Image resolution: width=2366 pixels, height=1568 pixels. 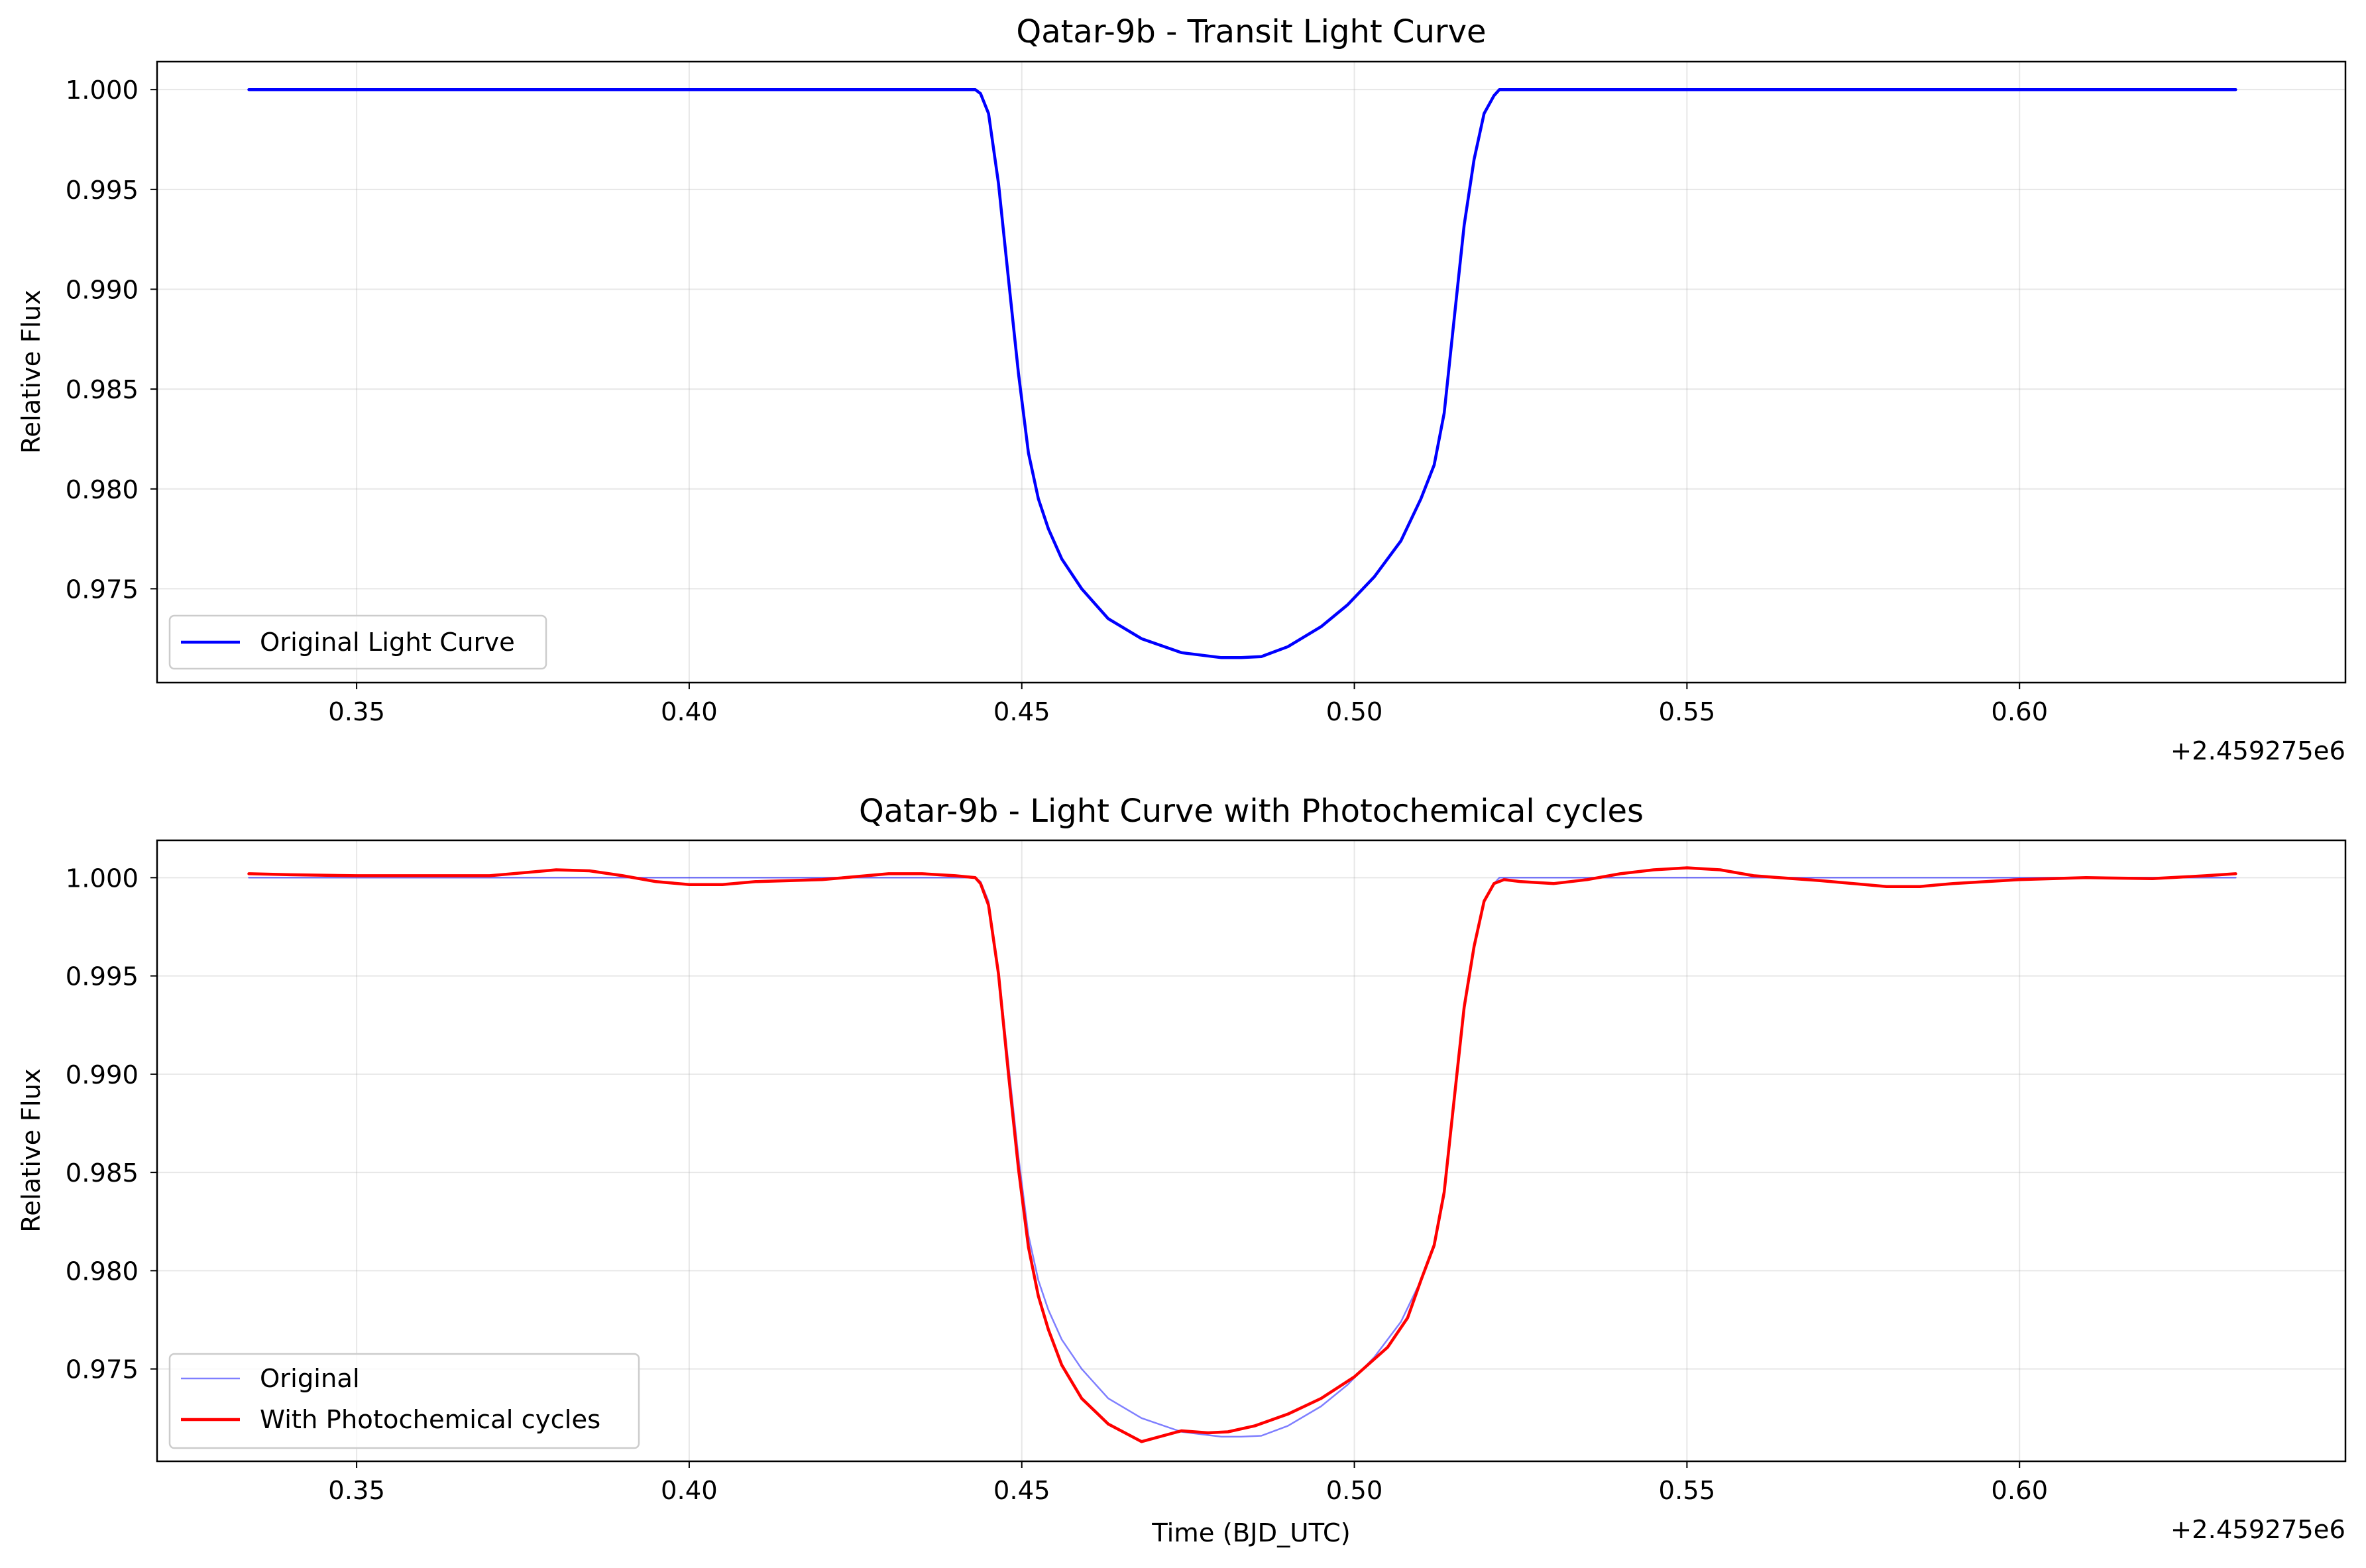 What do you see at coordinates (430, 1420) in the screenshot?
I see `legend-label-with-photochemical-cycles: With Photochemical cycles` at bounding box center [430, 1420].